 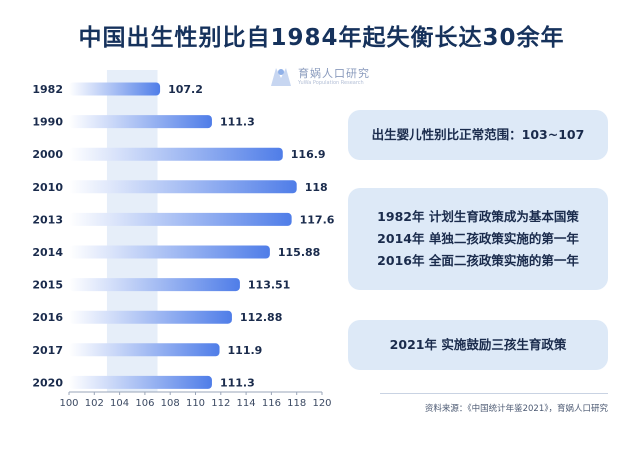 What do you see at coordinates (47, 350) in the screenshot?
I see `category-label-2017: 2017` at bounding box center [47, 350].